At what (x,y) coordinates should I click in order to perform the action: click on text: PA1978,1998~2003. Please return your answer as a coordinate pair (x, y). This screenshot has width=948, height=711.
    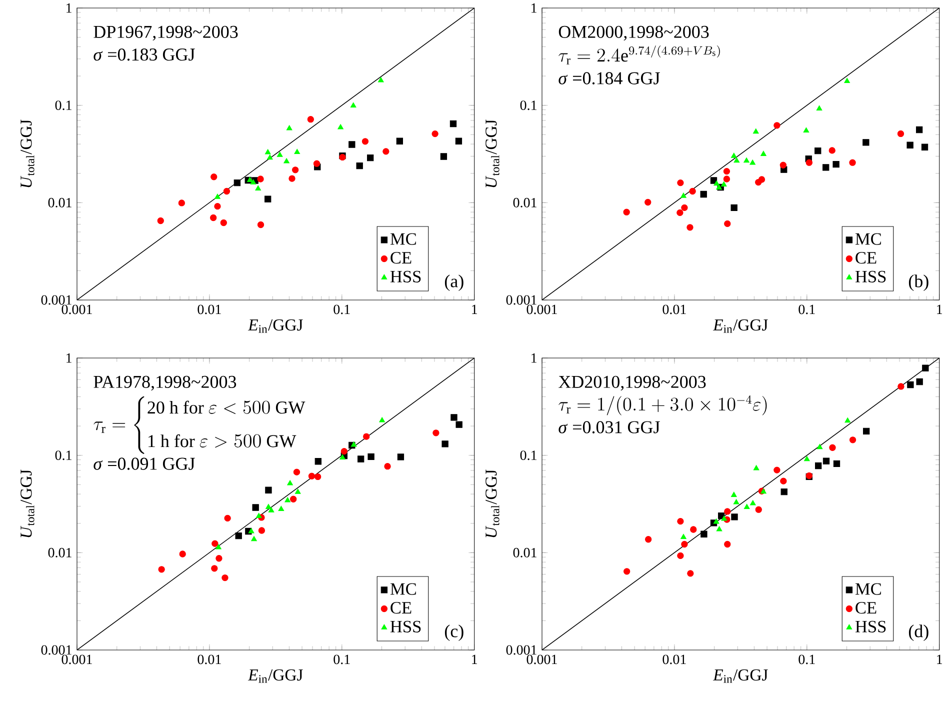
    Looking at the image, I should click on (165, 383).